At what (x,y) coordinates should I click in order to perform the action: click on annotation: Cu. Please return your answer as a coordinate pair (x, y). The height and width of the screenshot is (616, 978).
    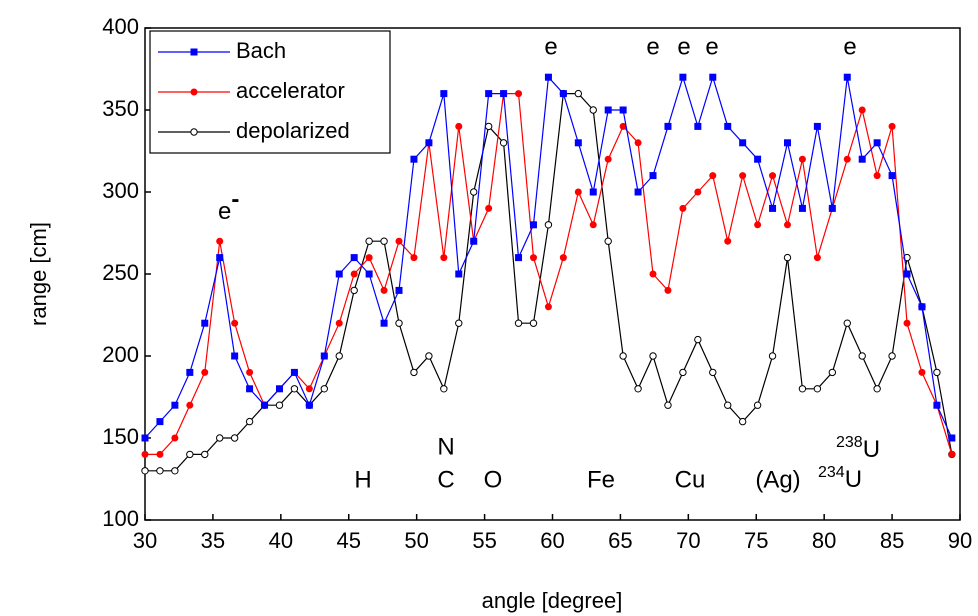
    Looking at the image, I should click on (690, 479).